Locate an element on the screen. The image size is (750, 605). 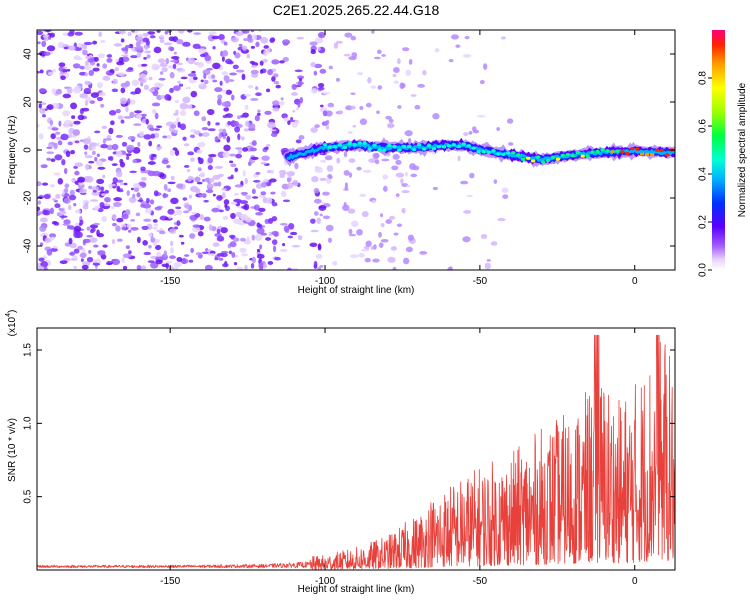
colorbar-gradient is located at coordinates (718, 150).